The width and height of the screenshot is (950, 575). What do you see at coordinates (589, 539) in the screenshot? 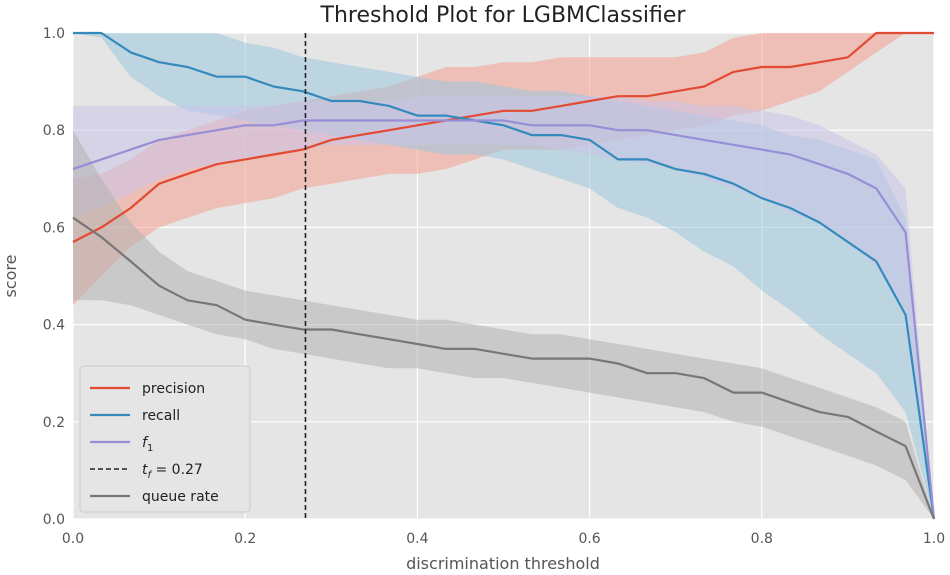
I see `x-tick-label: 0.6` at bounding box center [589, 539].